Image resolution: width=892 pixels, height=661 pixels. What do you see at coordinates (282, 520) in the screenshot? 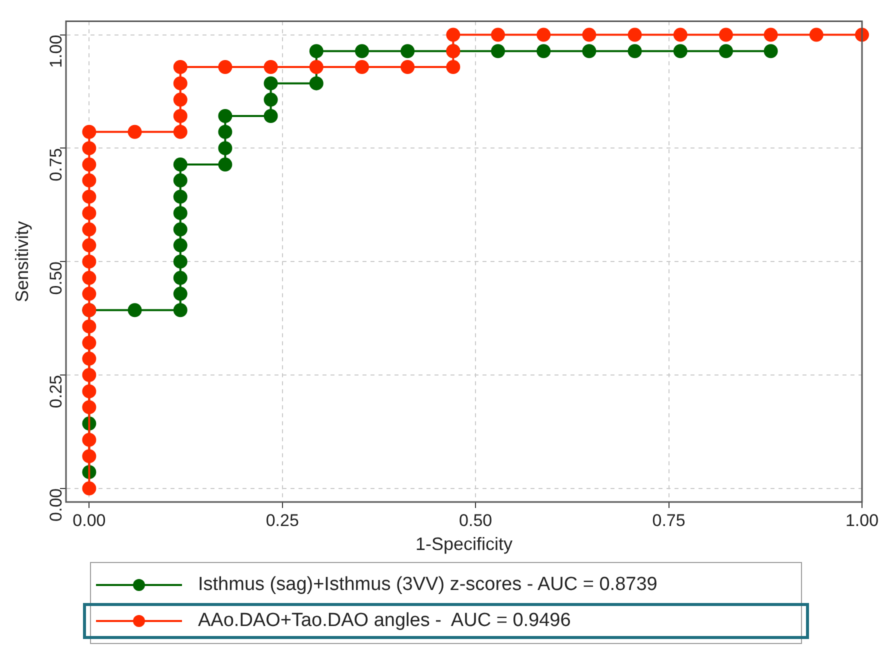
I see `x-tick-label: 0.25` at bounding box center [282, 520].